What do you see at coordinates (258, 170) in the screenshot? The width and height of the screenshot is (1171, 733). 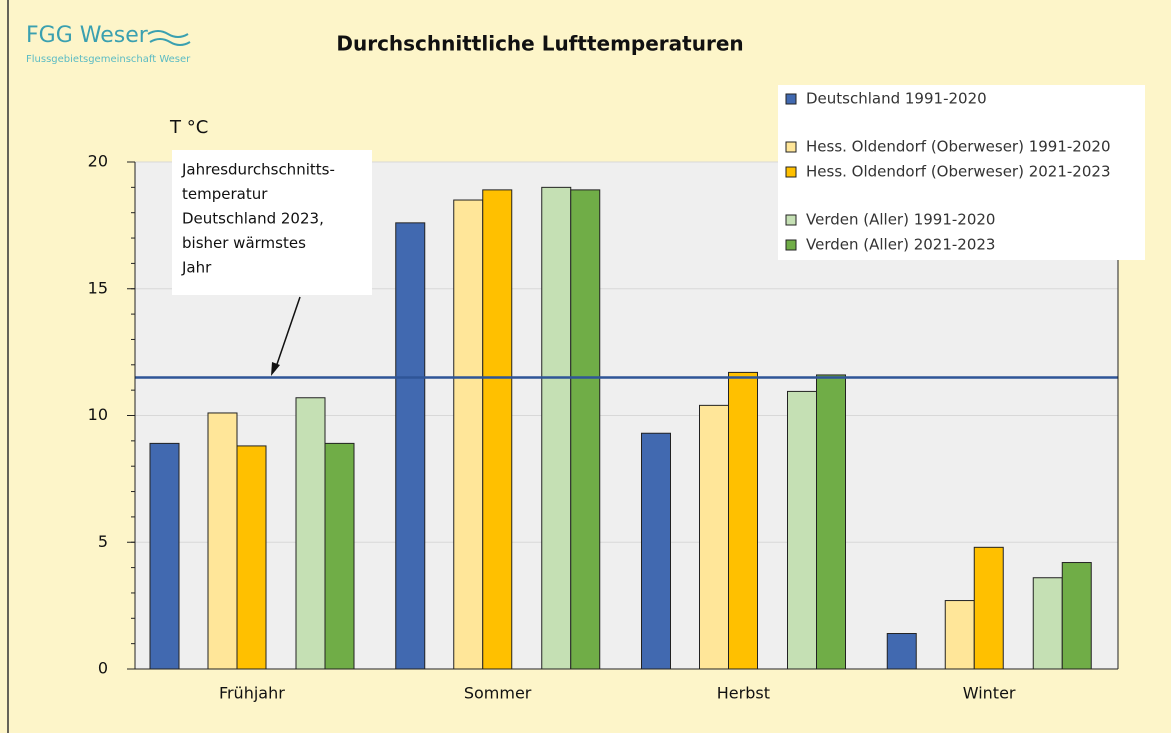 I see `annotation-text: Jahresdurchschnitts-` at bounding box center [258, 170].